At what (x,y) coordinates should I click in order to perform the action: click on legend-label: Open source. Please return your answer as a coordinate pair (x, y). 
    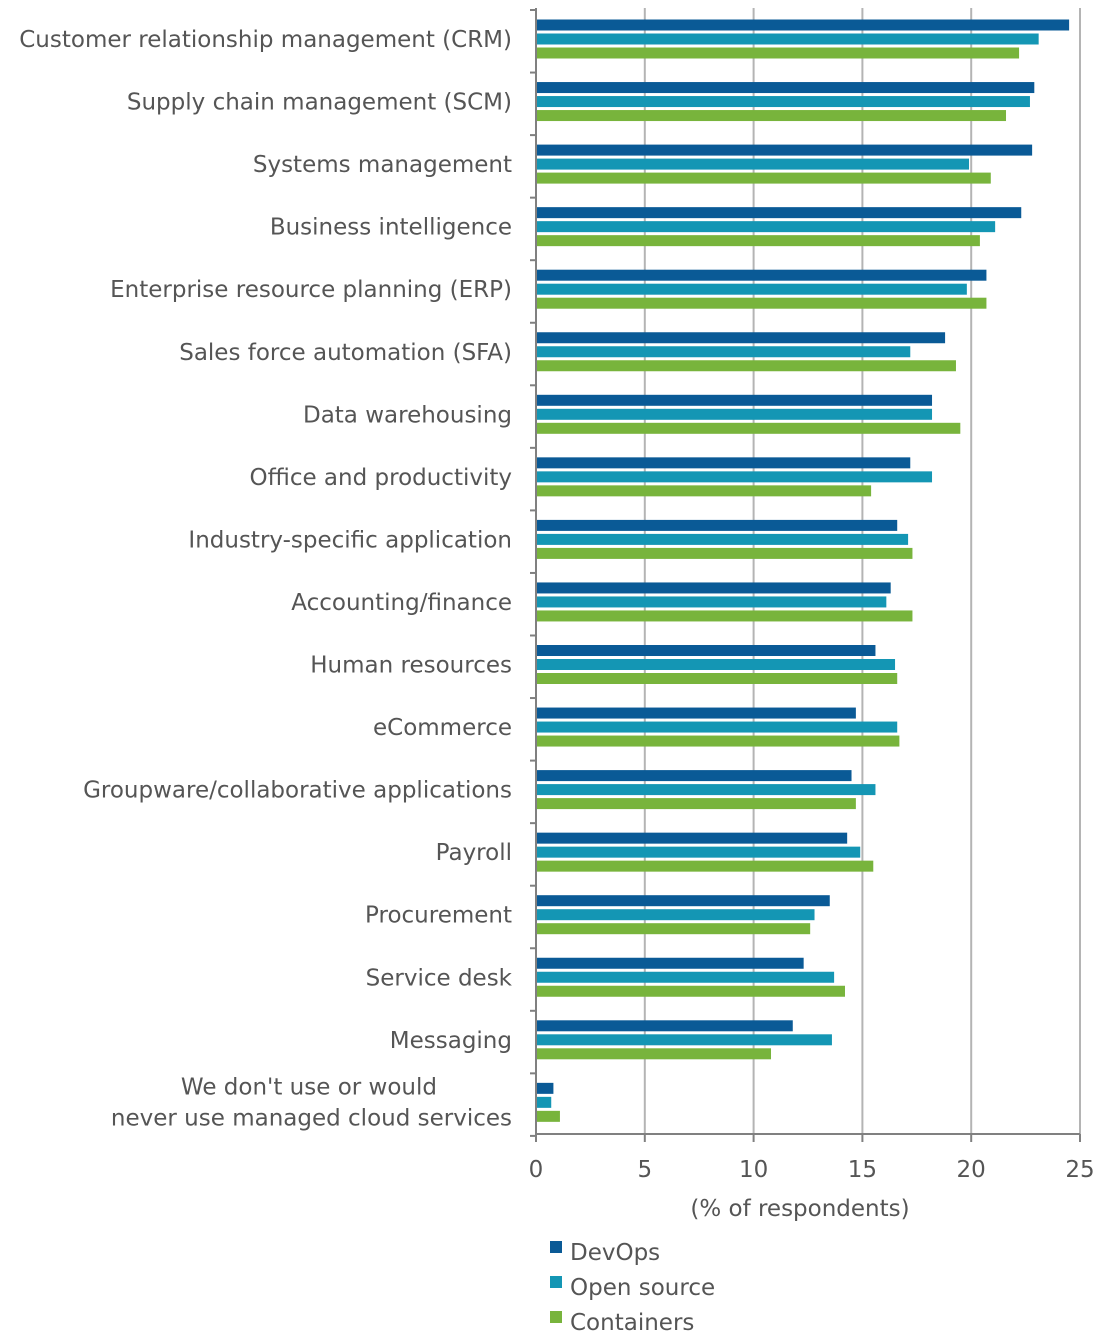
    Looking at the image, I should click on (642, 1288).